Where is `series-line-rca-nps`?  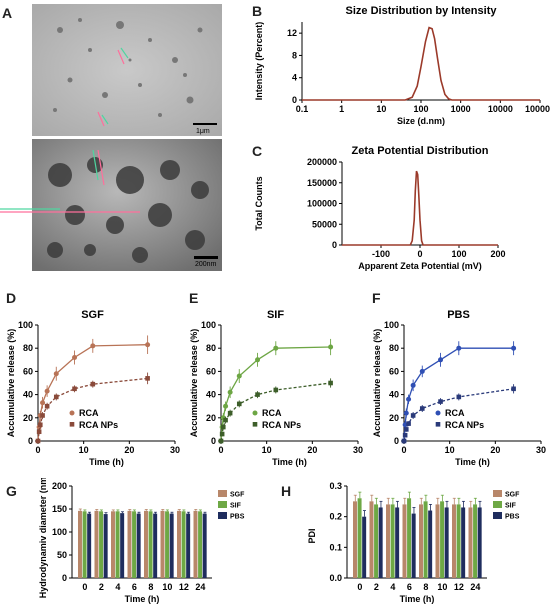
series-line-rca-nps is located at coordinates (275, 412).